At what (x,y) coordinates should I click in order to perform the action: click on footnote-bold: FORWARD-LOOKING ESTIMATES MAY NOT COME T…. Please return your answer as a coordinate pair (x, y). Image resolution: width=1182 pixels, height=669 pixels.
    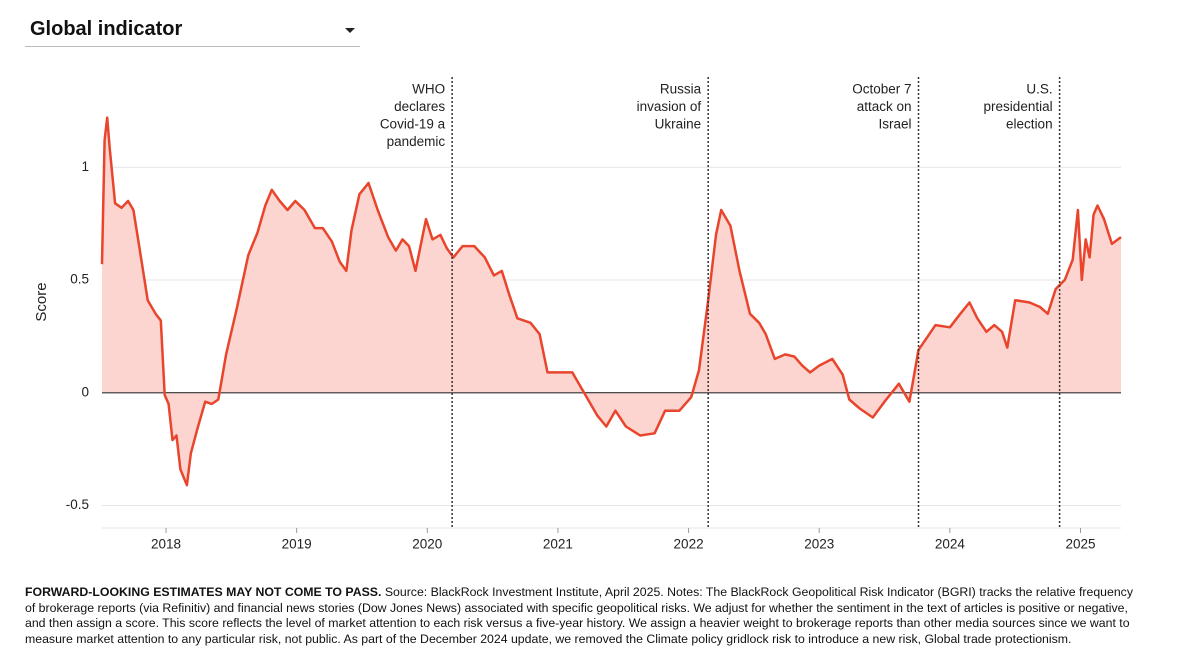
    Looking at the image, I should click on (203, 592).